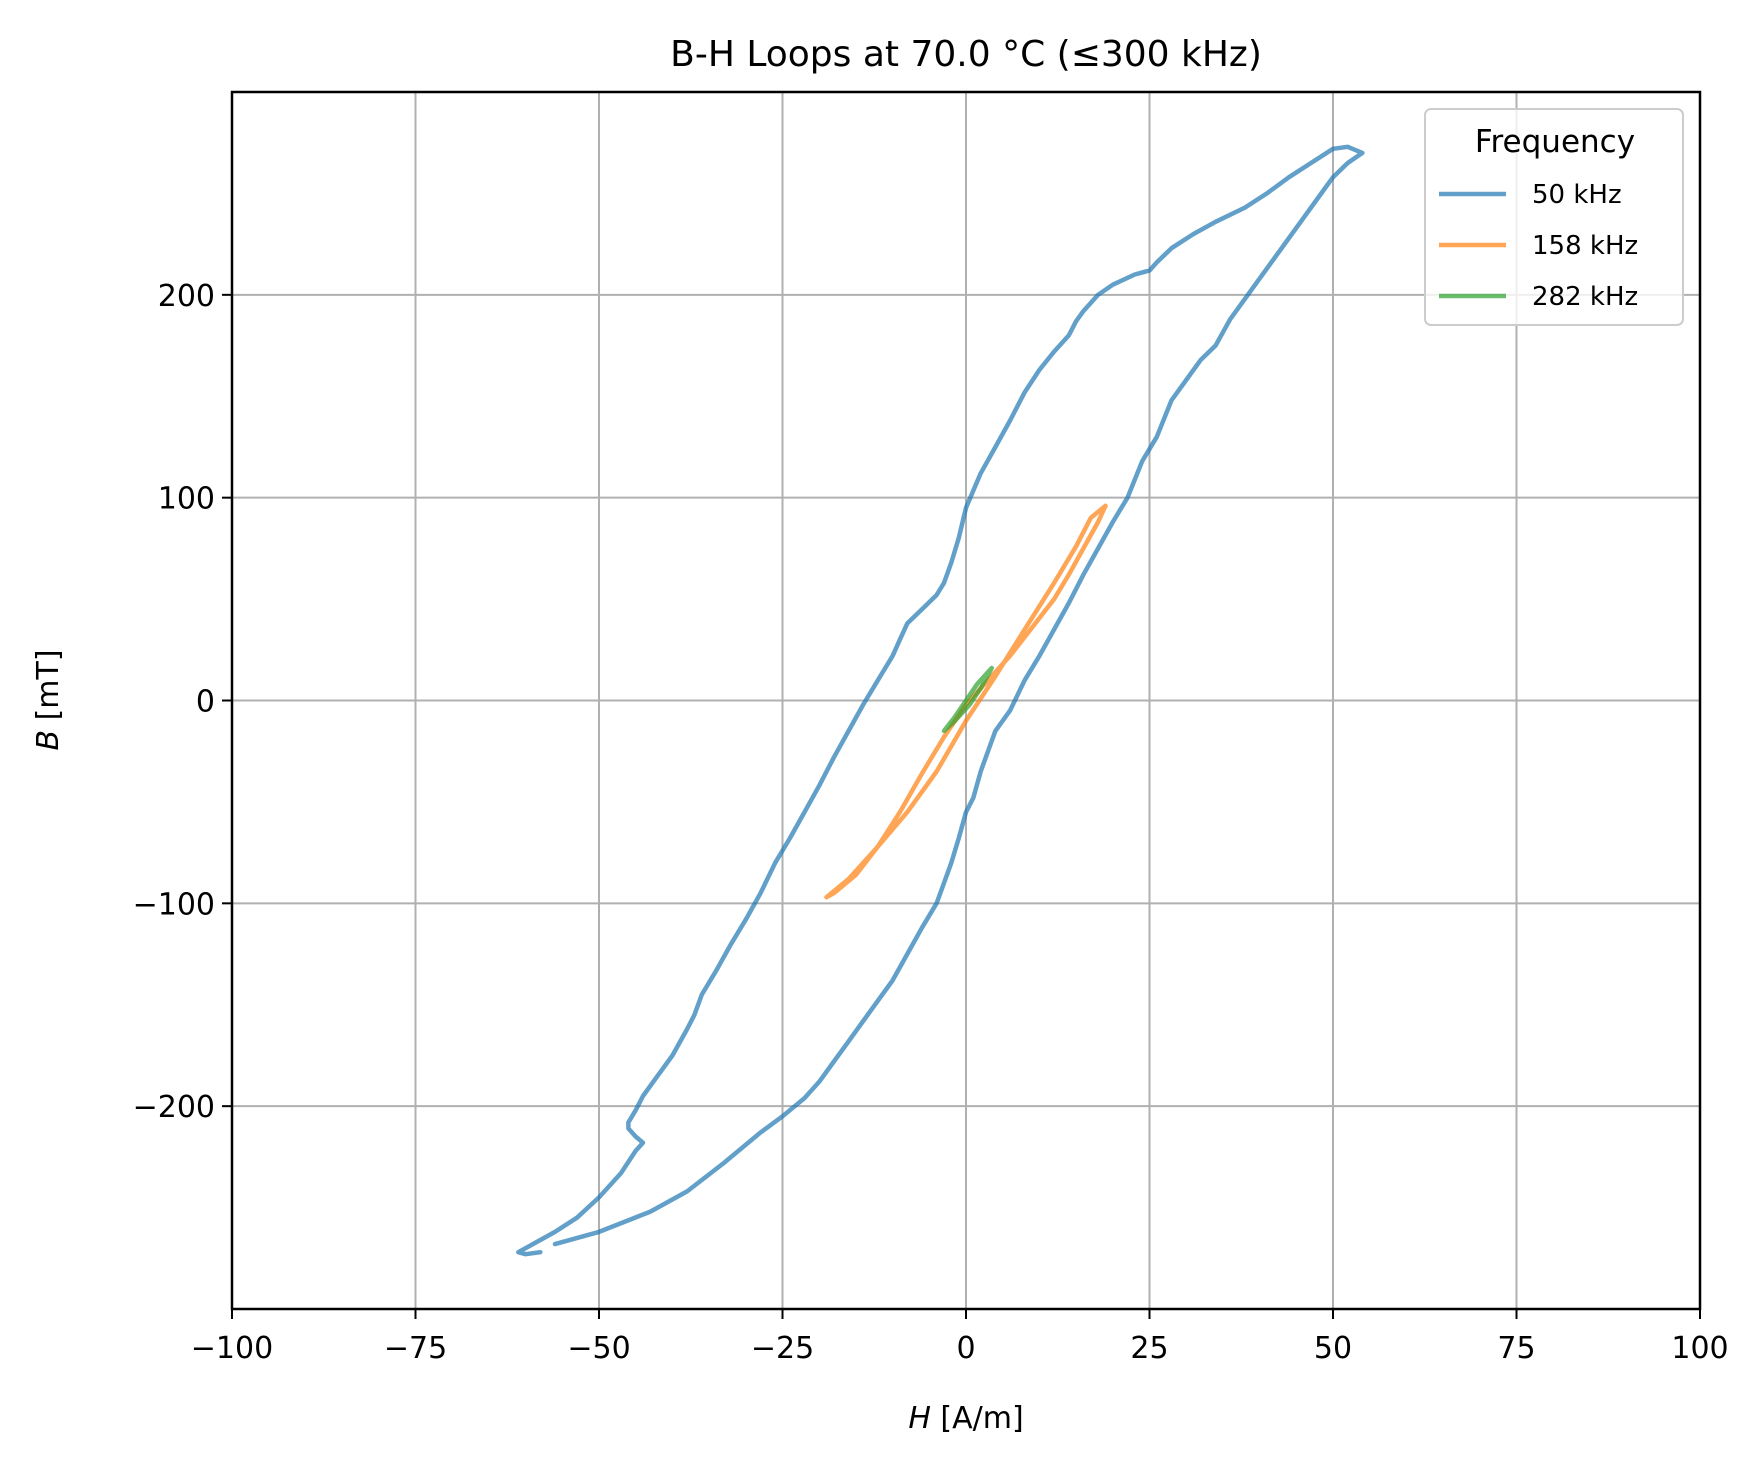 The width and height of the screenshot is (1764, 1464). Describe the element at coordinates (919, 1418) in the screenshot. I see `x-axis-variable: H` at that location.